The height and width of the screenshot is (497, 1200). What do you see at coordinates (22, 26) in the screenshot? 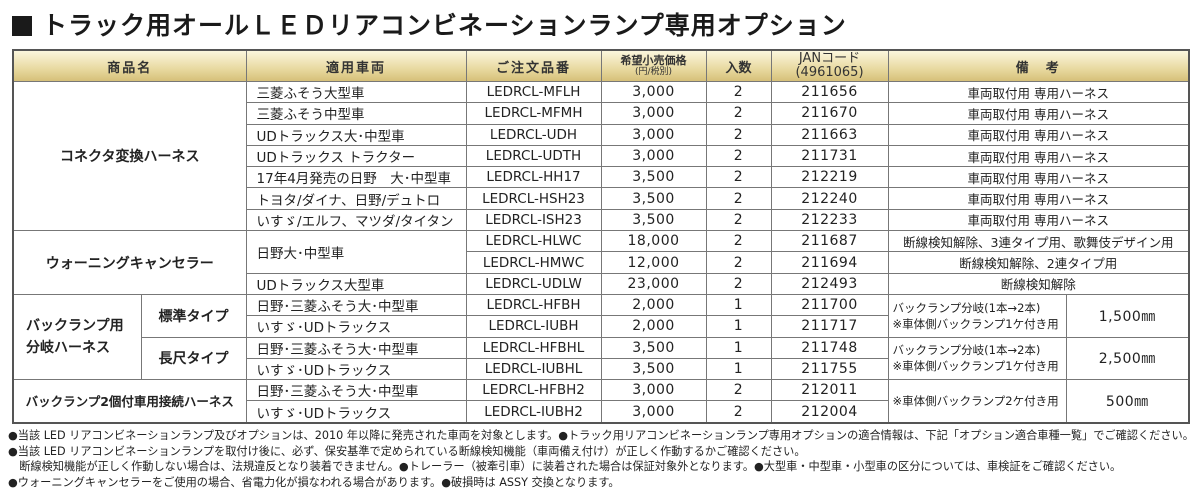
I see `square-bullet-icon` at bounding box center [22, 26].